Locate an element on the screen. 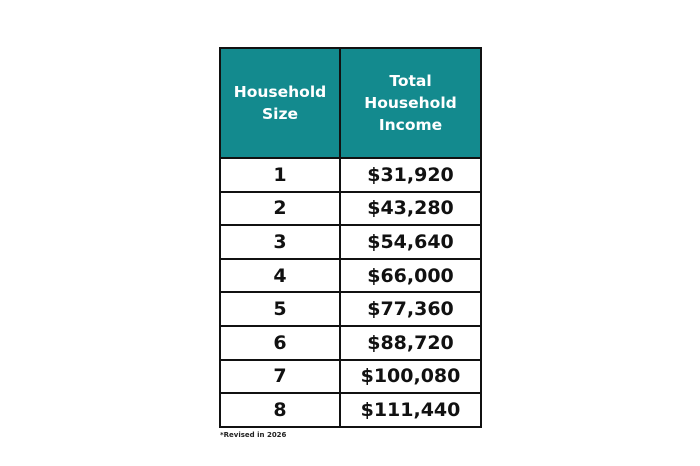  table-row: 6 $88,720 is located at coordinates (350, 342).